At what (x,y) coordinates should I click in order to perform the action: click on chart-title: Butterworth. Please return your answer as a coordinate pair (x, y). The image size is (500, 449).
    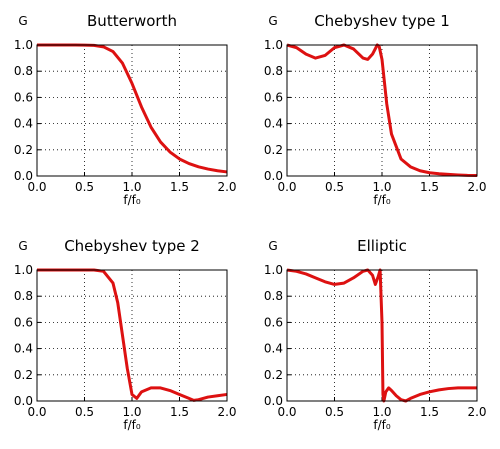
    Looking at the image, I should click on (132, 21).